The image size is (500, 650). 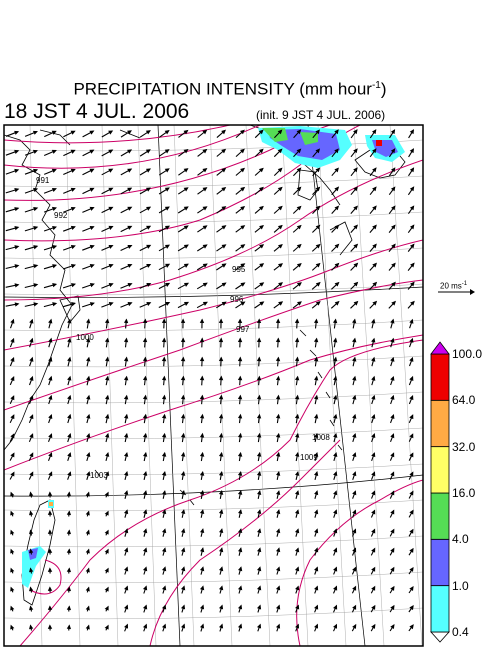 What do you see at coordinates (454, 286) in the screenshot?
I see `vector-reference-label: 20 ms-1` at bounding box center [454, 286].